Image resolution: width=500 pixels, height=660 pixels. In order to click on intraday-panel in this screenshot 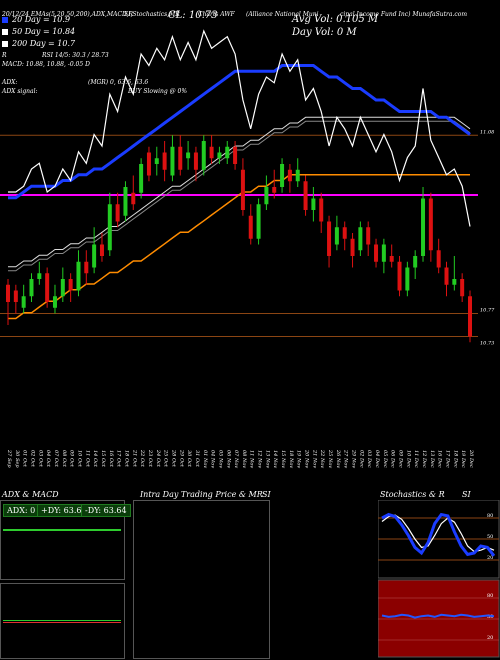, I will do `click(201, 579)`.